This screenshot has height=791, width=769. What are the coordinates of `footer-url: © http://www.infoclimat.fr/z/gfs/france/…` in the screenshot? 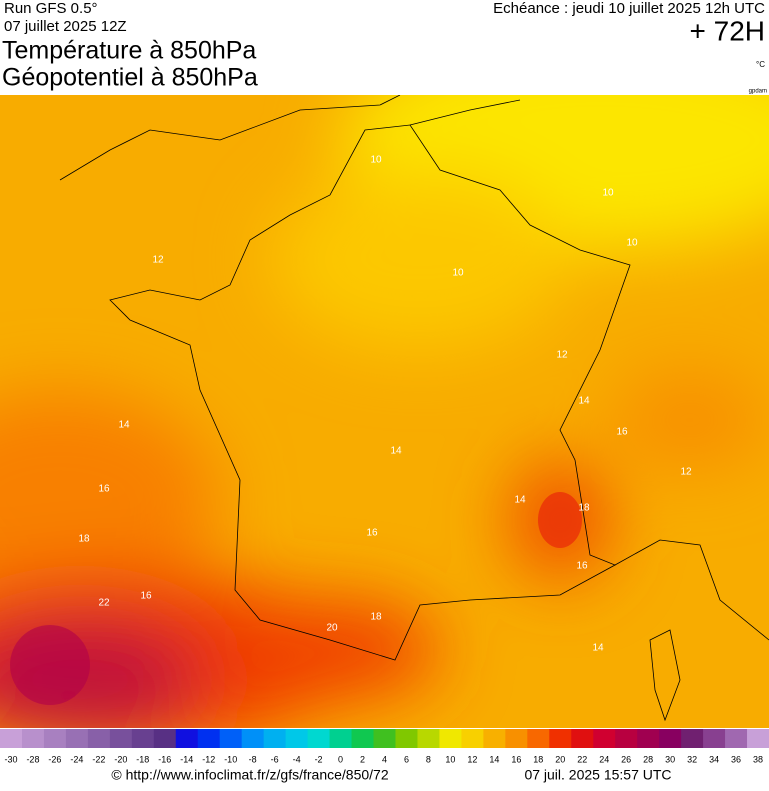 It's located at (249, 775).